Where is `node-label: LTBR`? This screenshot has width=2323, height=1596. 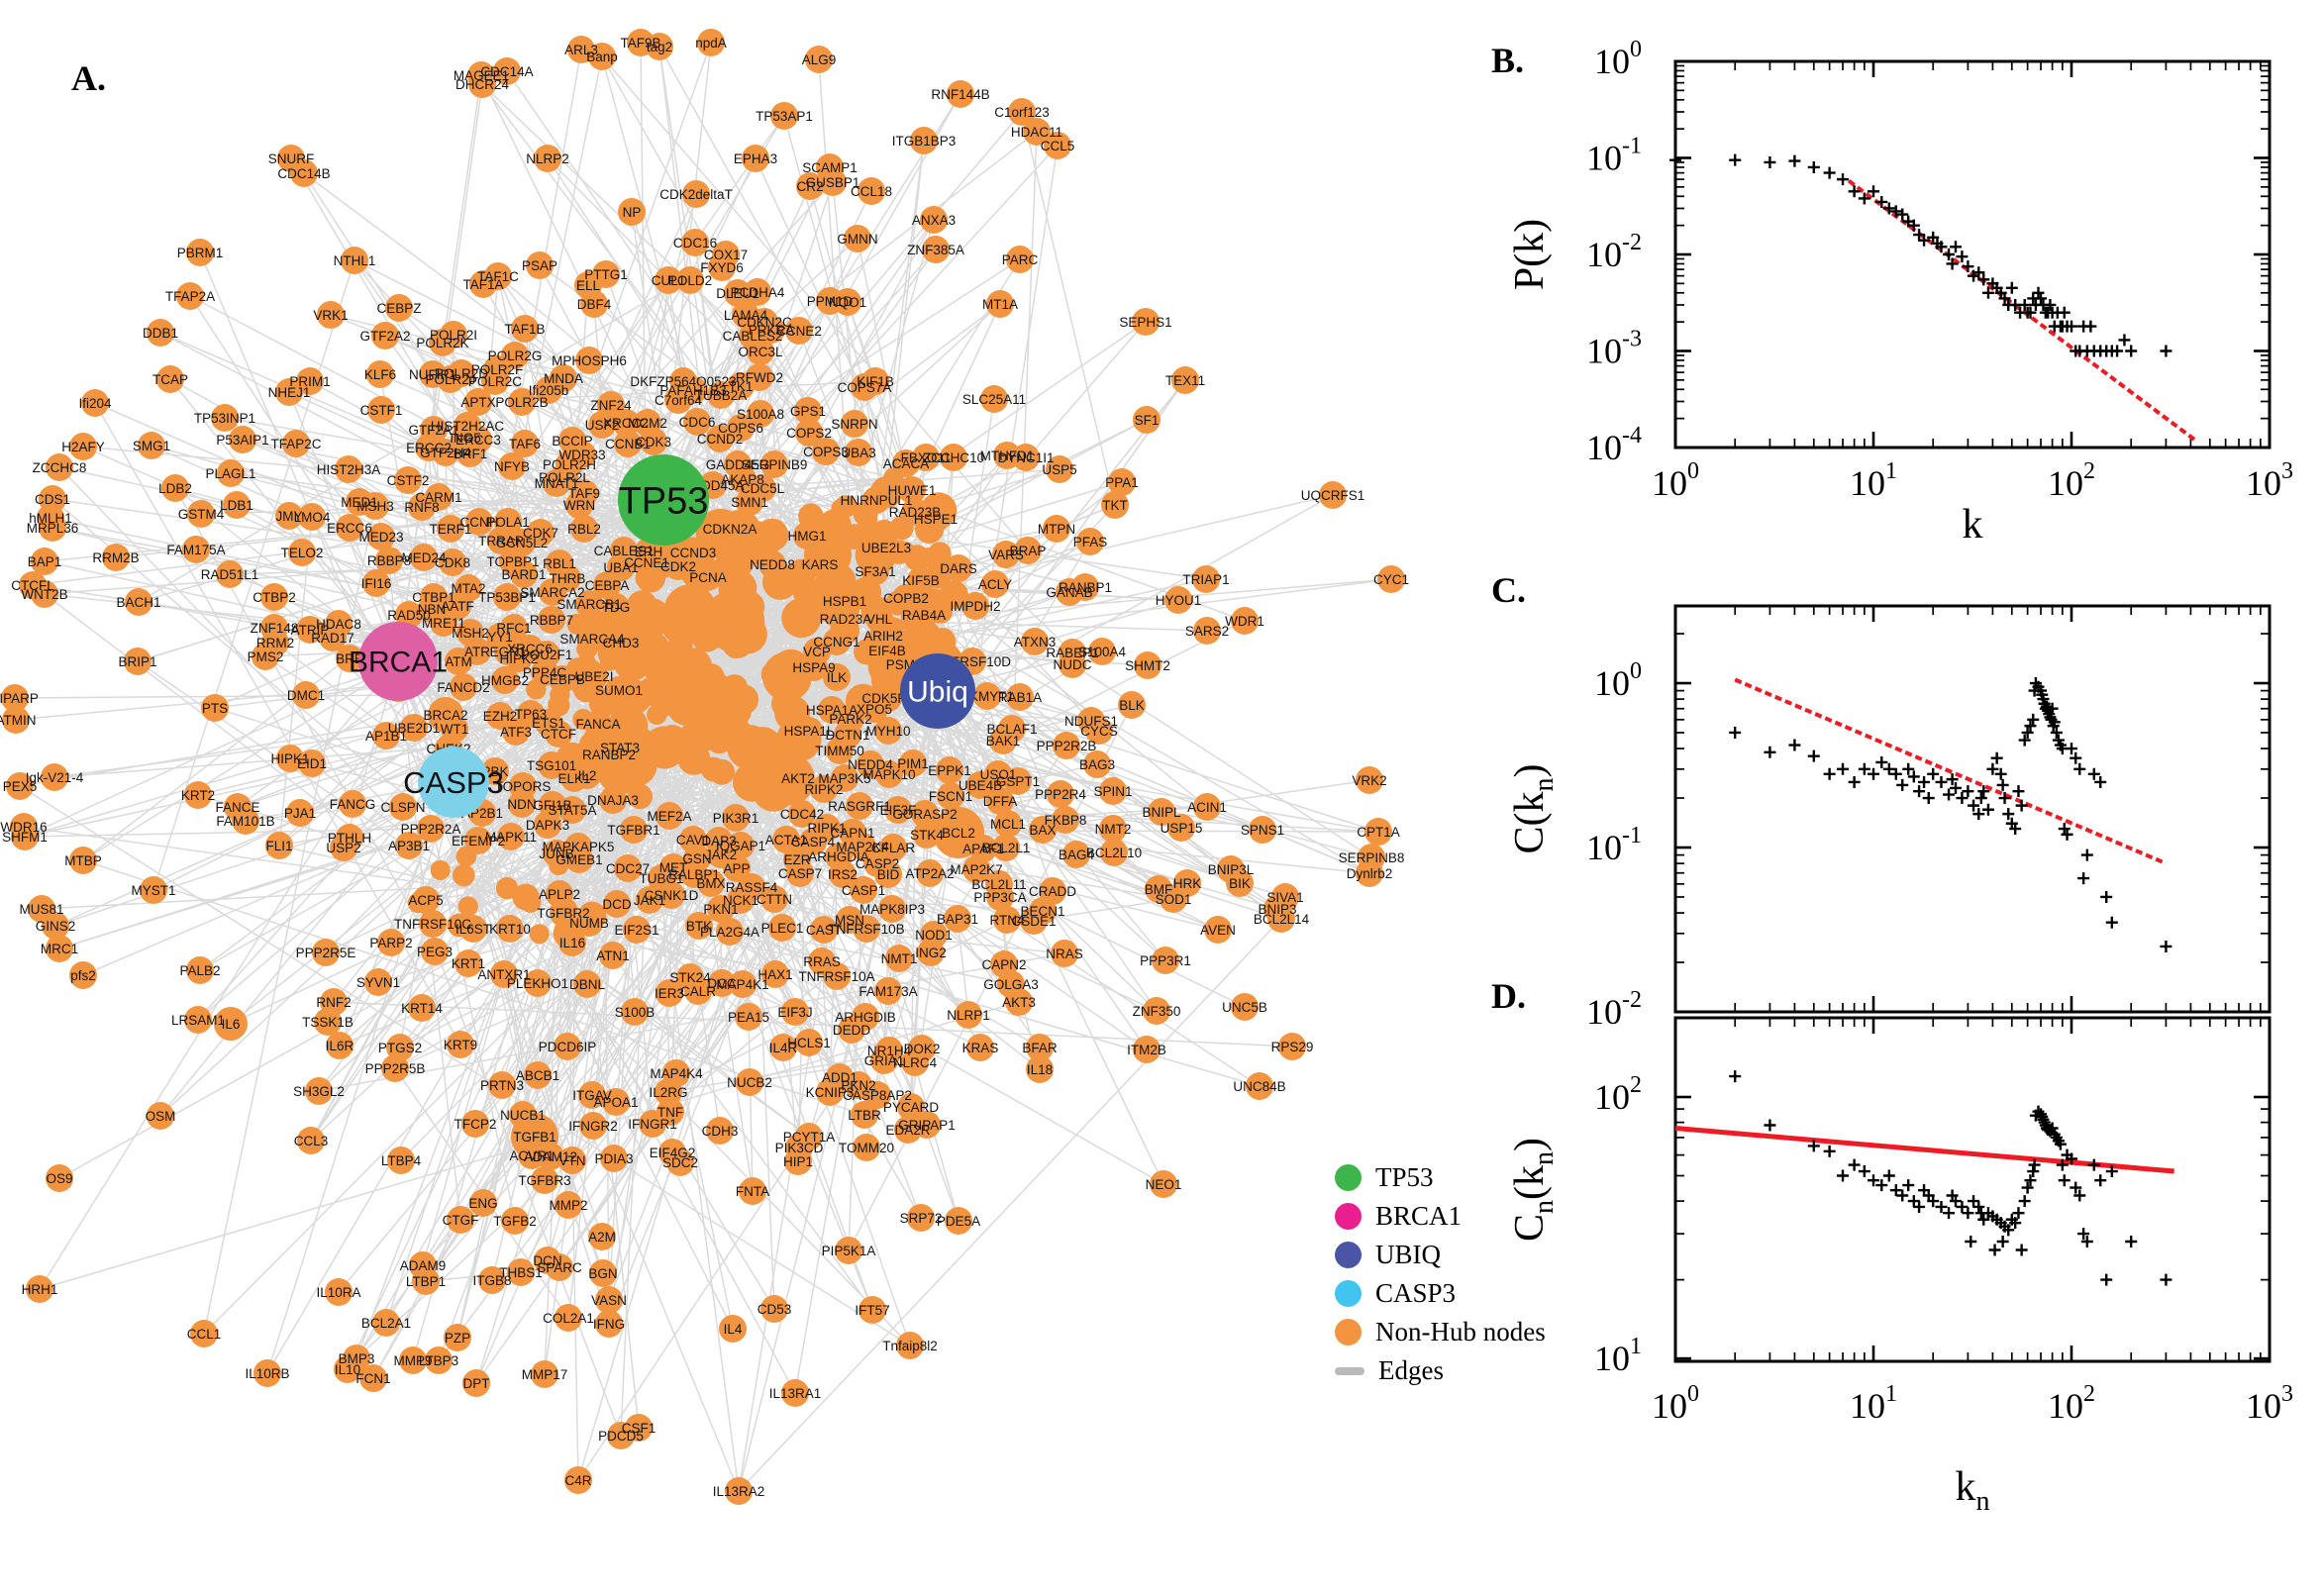 node-label: LTBR is located at coordinates (864, 1115).